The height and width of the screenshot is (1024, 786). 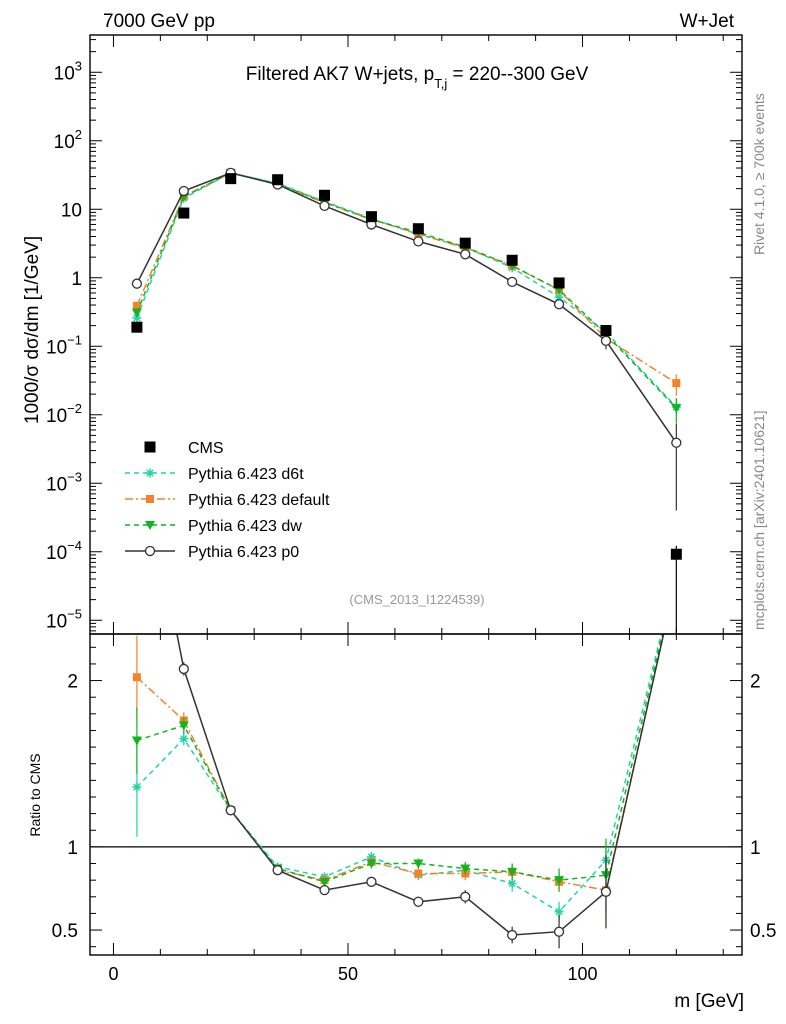 What do you see at coordinates (65, 931) in the screenshot?
I see `ratio-tick-label-left: 0.5` at bounding box center [65, 931].